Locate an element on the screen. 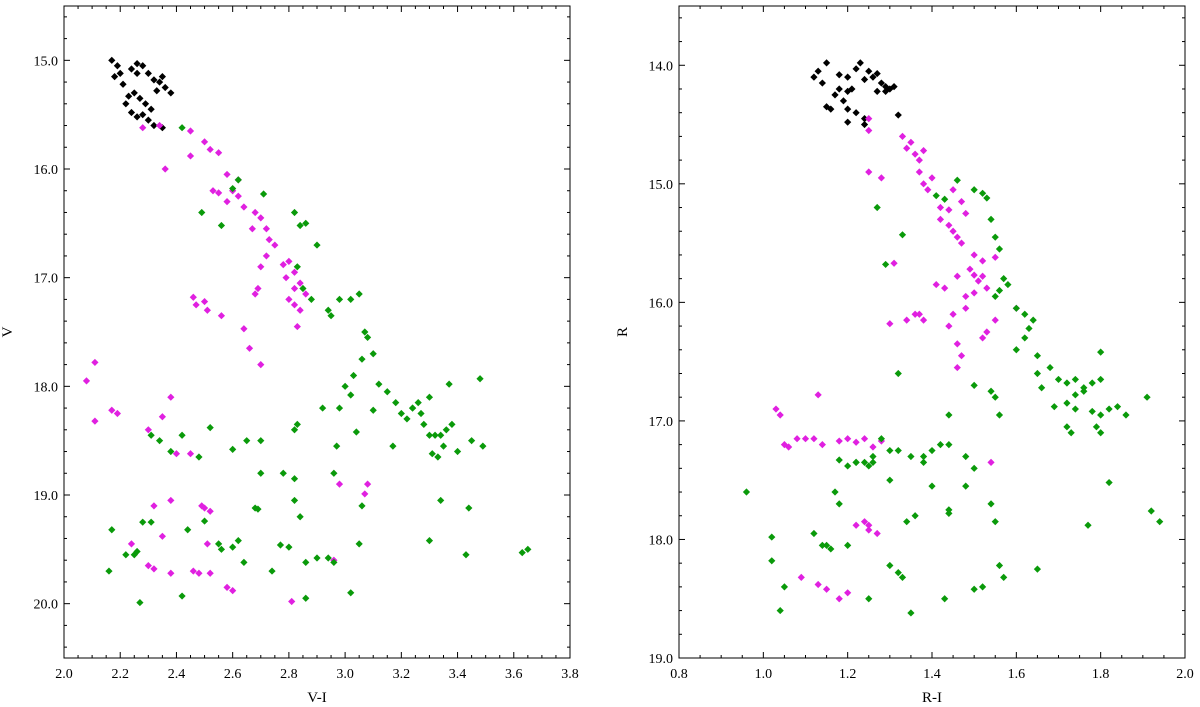 The height and width of the screenshot is (707, 1200). y-tick-label: 20.0 is located at coordinates (46, 605).